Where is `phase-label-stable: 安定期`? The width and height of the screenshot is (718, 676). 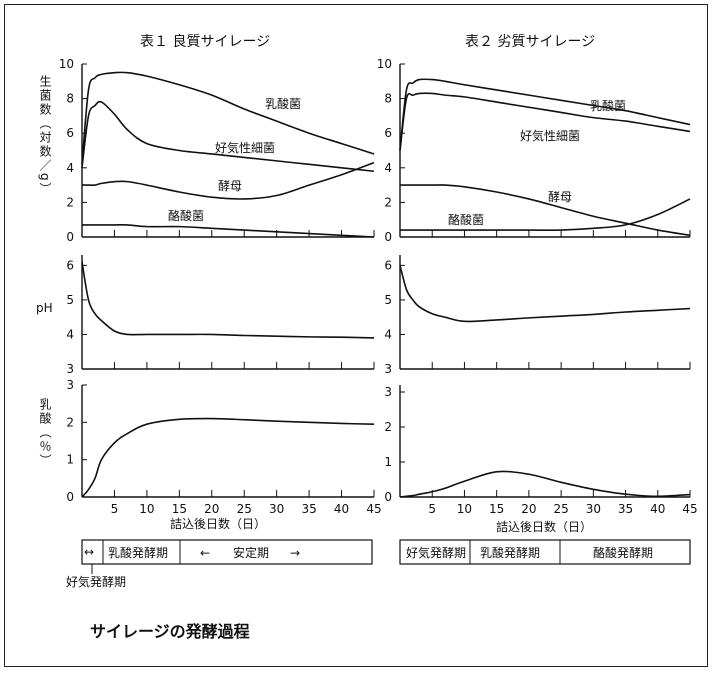 phase-label-stable: 安定期 is located at coordinates (251, 552).